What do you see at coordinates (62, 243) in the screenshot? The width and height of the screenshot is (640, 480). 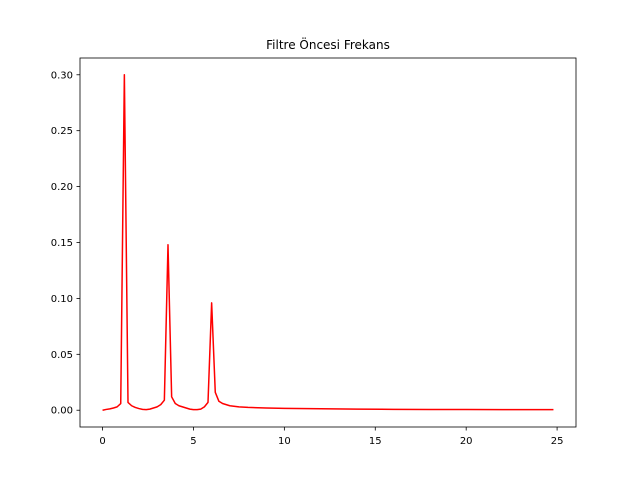 I see `y-tick-label: 0.15` at bounding box center [62, 243].